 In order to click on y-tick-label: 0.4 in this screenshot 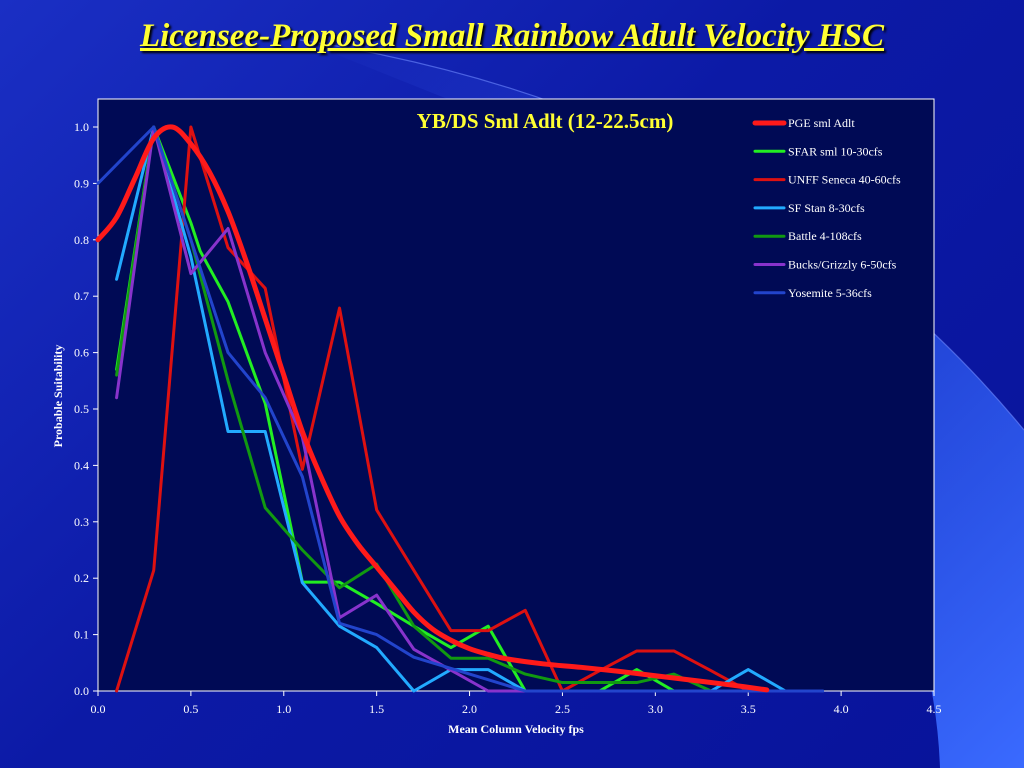, I will do `click(81, 465)`.